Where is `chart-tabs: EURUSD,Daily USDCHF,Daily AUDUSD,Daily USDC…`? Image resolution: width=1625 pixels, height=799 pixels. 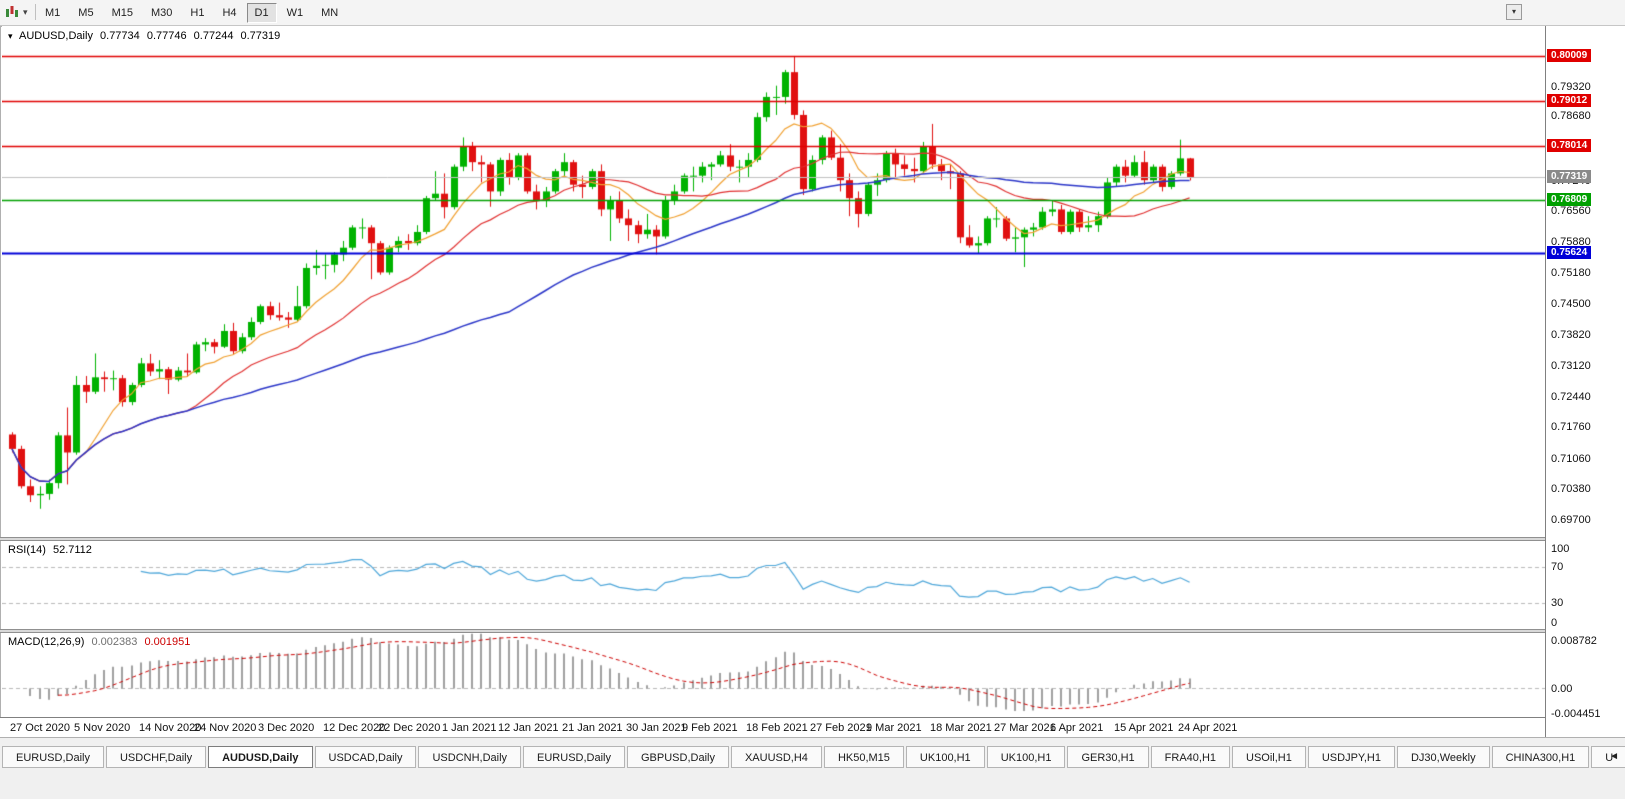 chart-tabs: EURUSD,Daily USDCHF,Daily AUDUSD,Daily USDC… is located at coordinates (813, 758).